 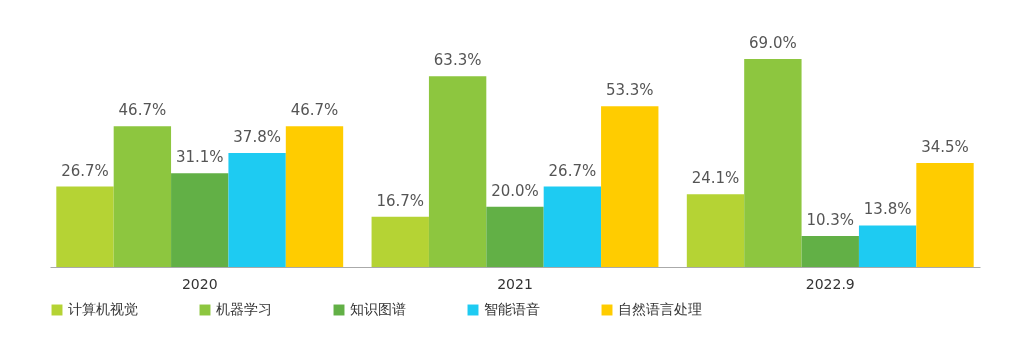 I want to click on legend-label: 计算机视觉, so click(x=103, y=309).